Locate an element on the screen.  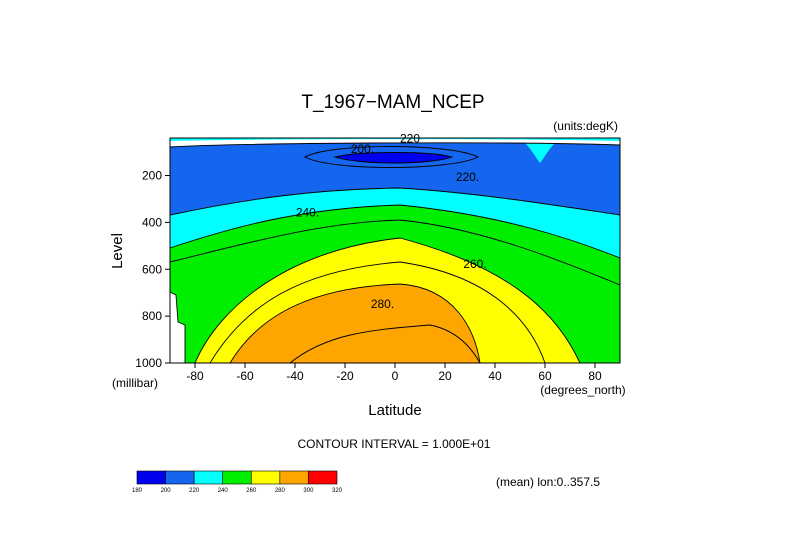
x-tick-label: -40 is located at coordinates (295, 376).